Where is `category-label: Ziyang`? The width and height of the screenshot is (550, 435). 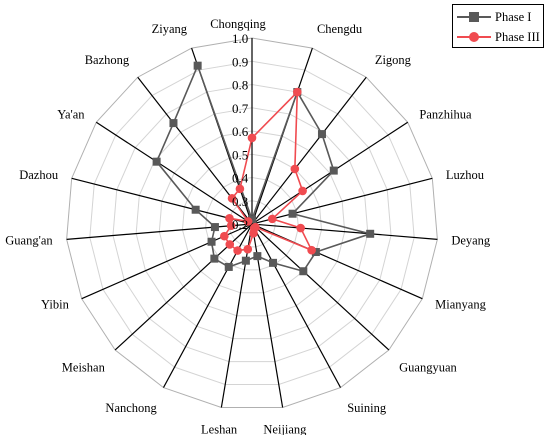
category-label: Ziyang is located at coordinates (170, 29).